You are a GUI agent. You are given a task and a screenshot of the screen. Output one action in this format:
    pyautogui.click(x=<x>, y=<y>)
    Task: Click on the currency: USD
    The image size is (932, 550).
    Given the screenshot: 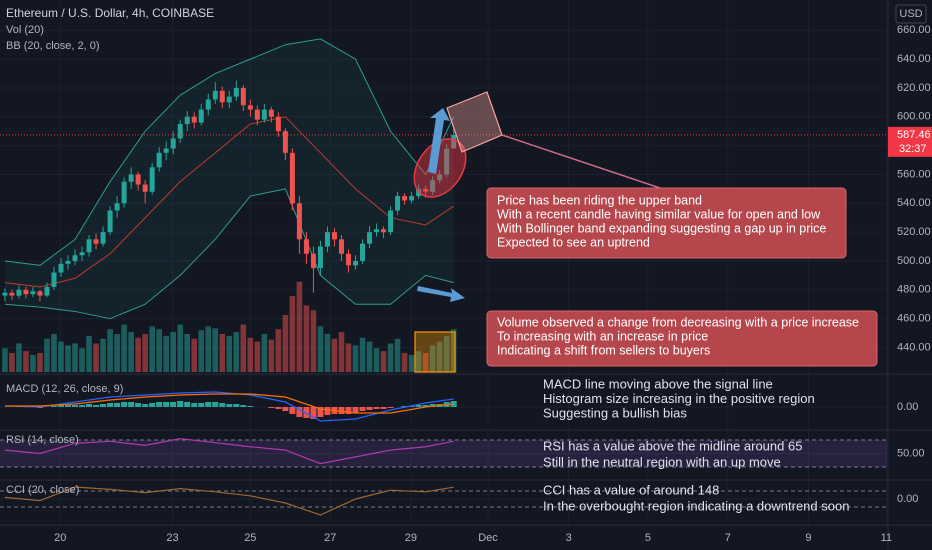 What is the action you would take?
    pyautogui.click(x=910, y=14)
    